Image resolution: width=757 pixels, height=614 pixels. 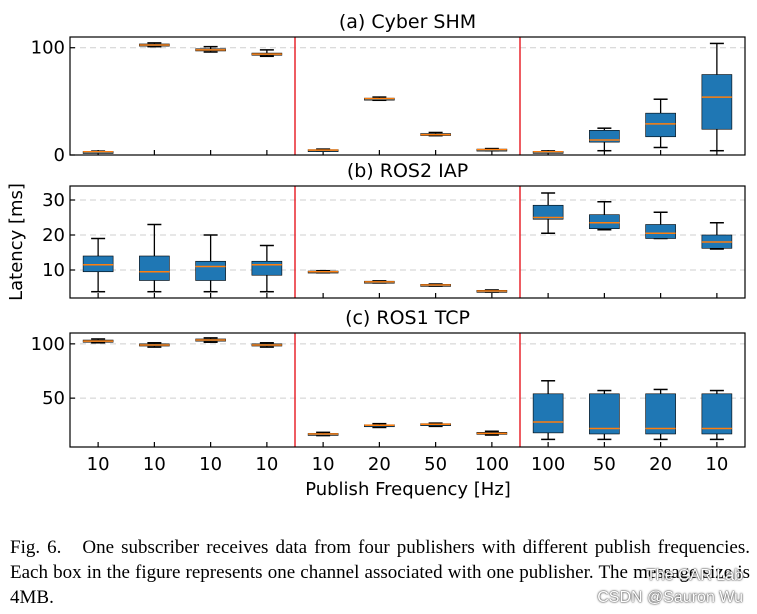 I want to click on y-tick-label: 0, so click(x=59, y=155).